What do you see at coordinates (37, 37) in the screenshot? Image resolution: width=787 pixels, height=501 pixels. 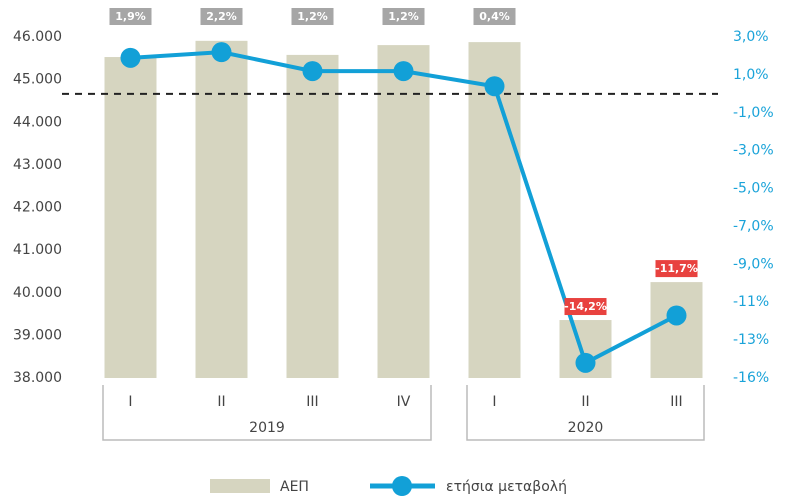 I see `y-tick-label: 46.000` at bounding box center [37, 37].